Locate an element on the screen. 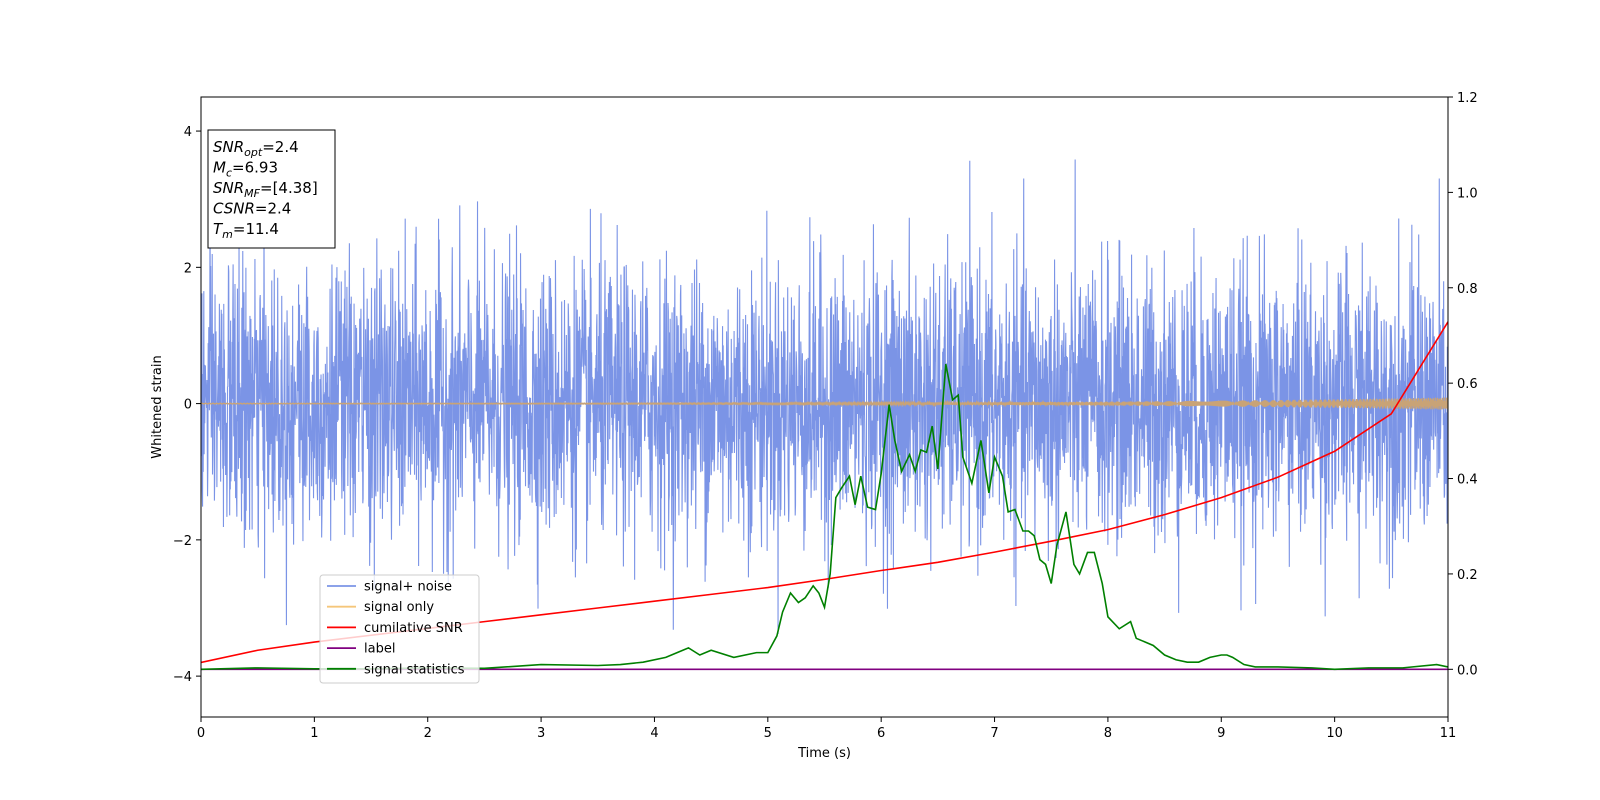 Image resolution: width=1600 pixels, height=800 pixels. legend-entry: signal+ noise is located at coordinates (408, 587).